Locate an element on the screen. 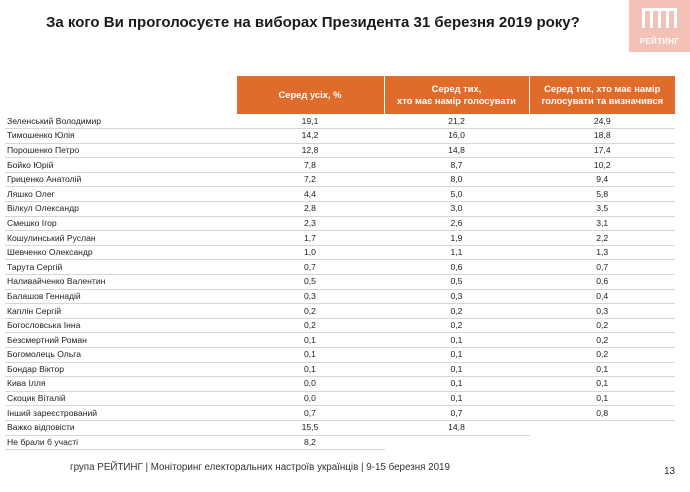 The image size is (690, 492). candidate-name: Шевченко Олександр is located at coordinates (120, 253).